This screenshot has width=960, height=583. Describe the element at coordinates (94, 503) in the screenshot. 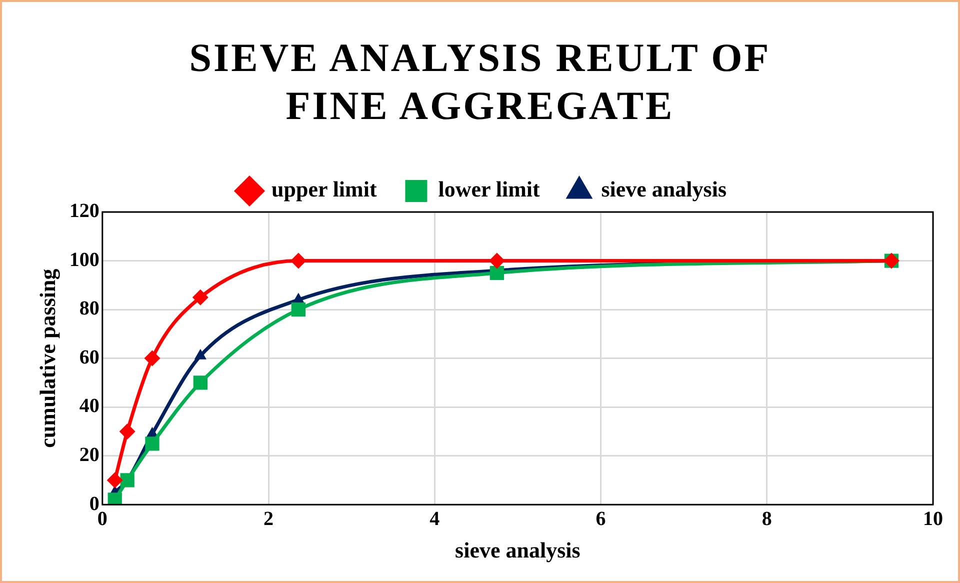

I see `y-tick-label: 0` at that location.